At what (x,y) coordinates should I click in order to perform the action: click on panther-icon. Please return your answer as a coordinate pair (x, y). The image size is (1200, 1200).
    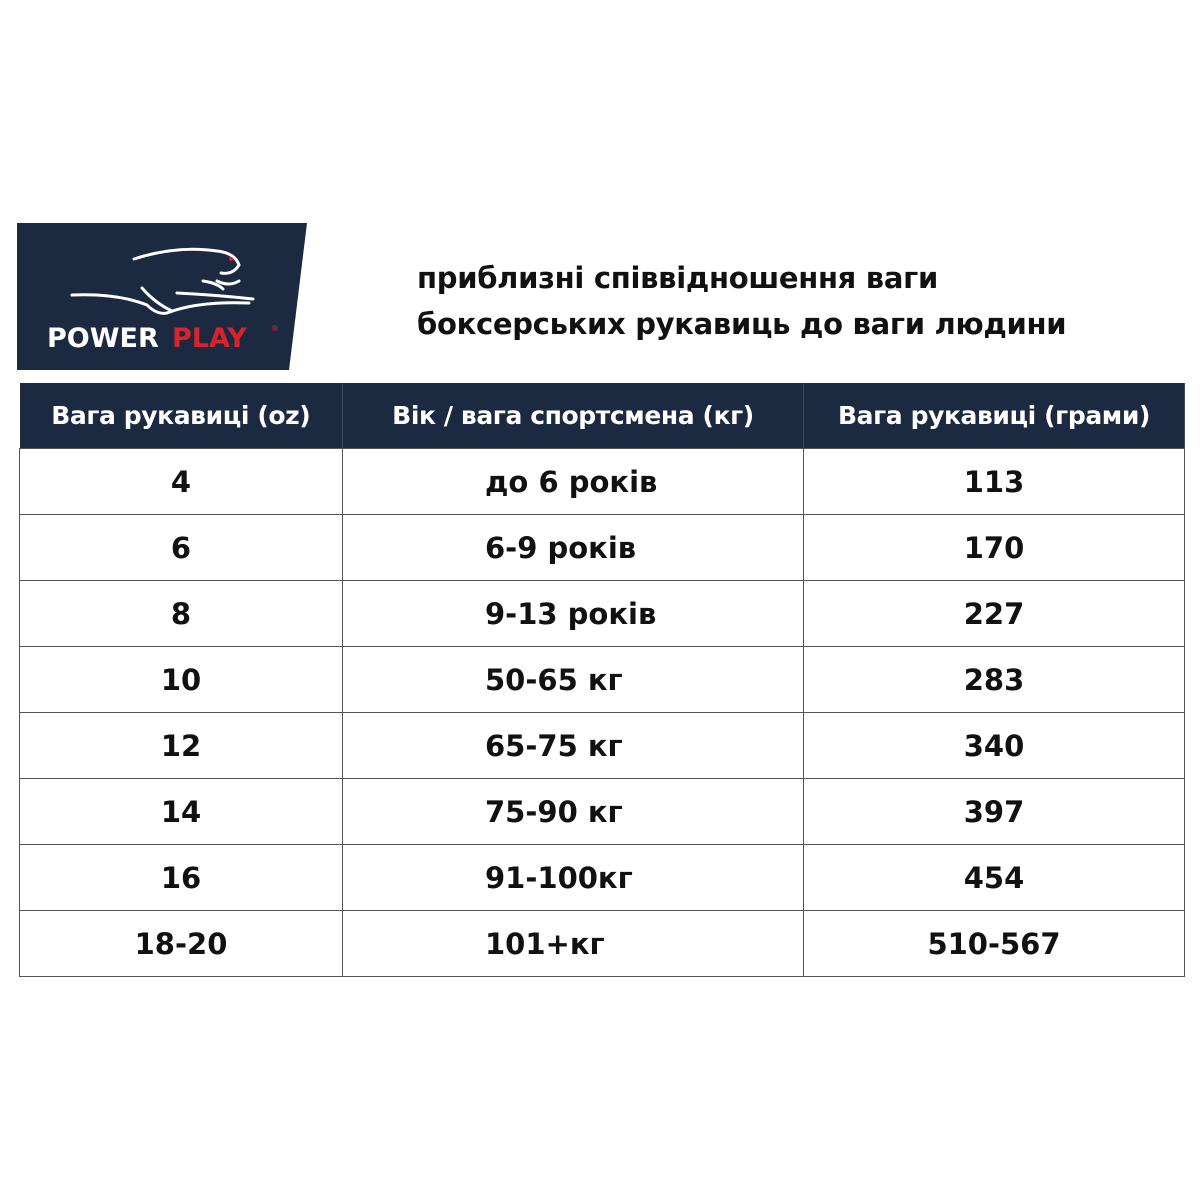
    Looking at the image, I should click on (162, 281).